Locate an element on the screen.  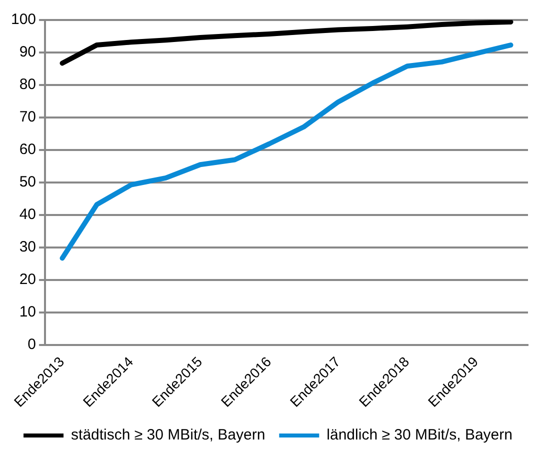
y-tick-label: 0 is located at coordinates (32, 345).